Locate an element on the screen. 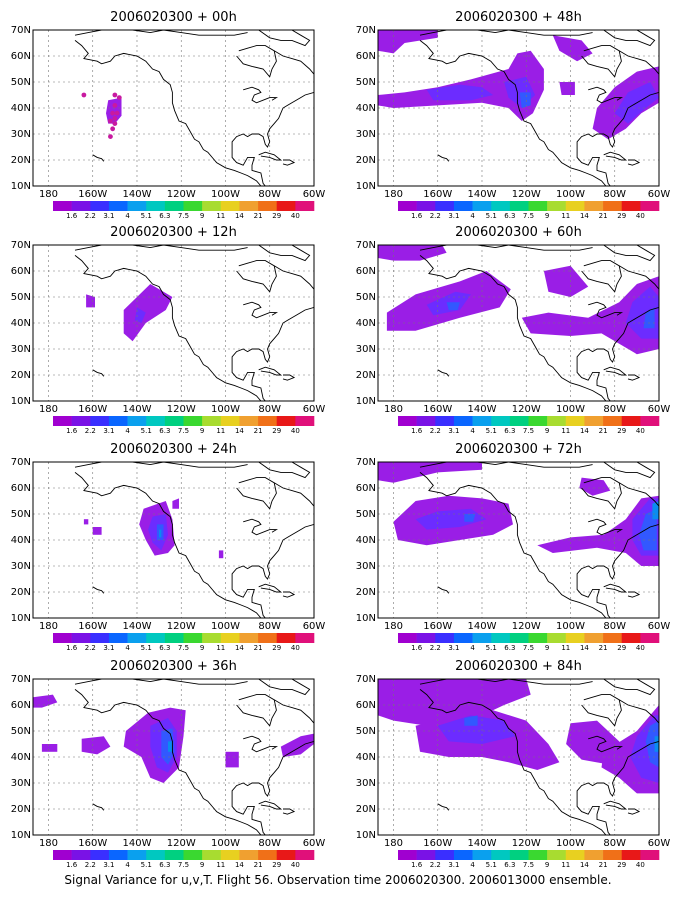 This screenshot has height=900, width=692. colorbar-label: 4 is located at coordinates (472, 431).